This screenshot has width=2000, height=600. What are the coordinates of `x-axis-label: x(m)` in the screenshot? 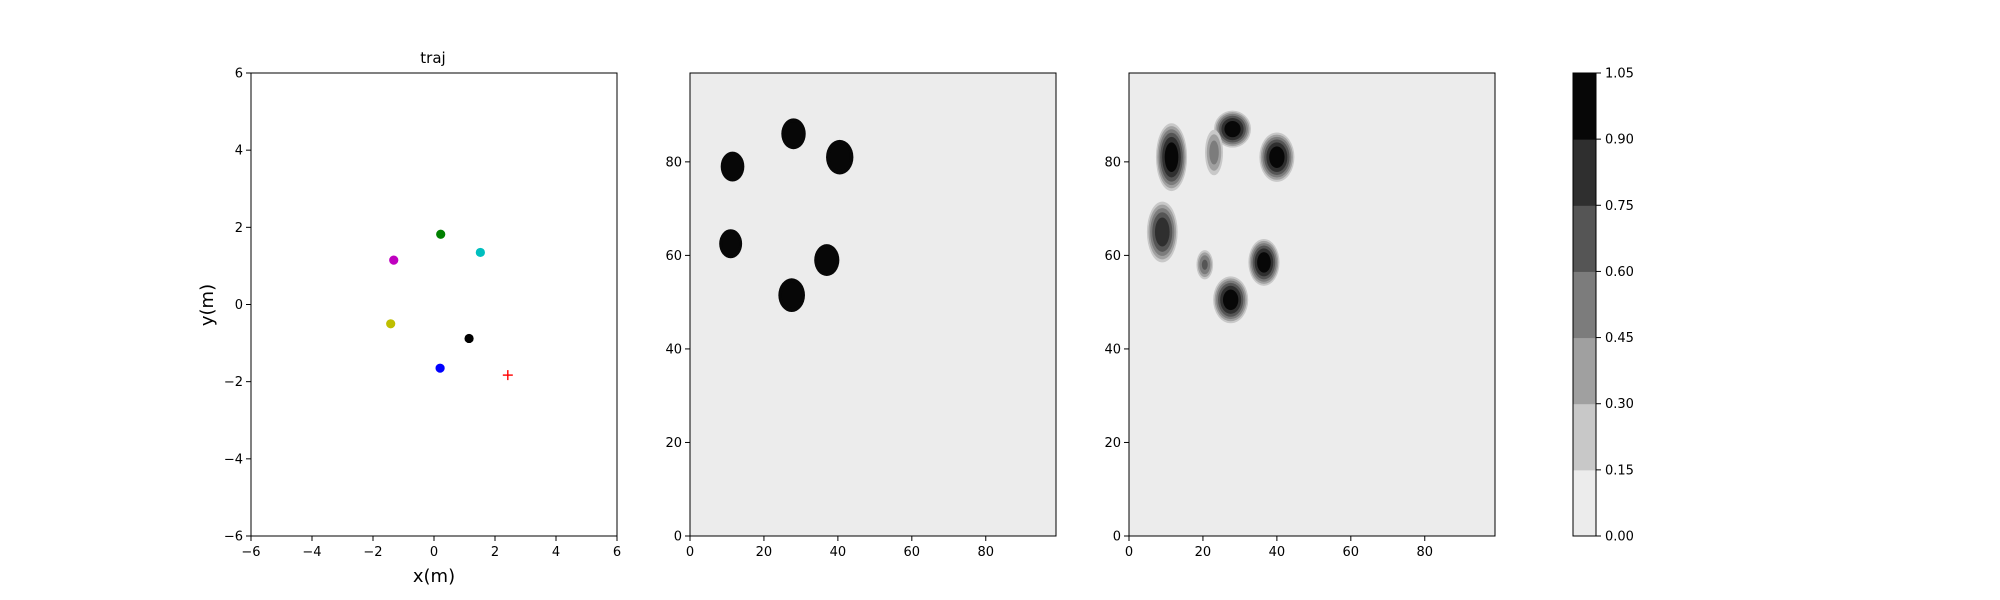 It's located at (434, 576).